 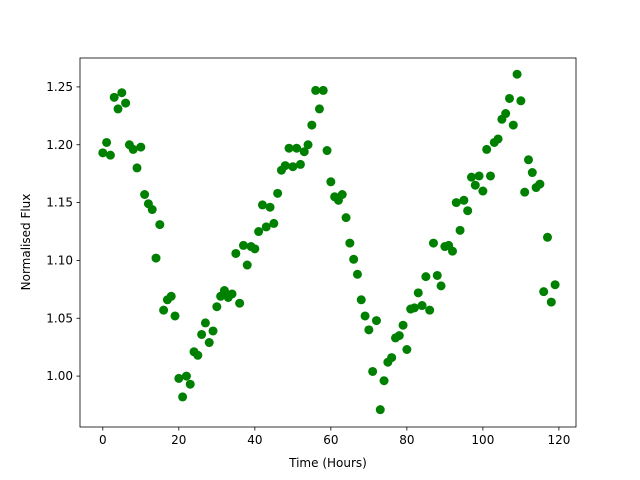 I want to click on x-tick-label: 40, so click(x=254, y=440).